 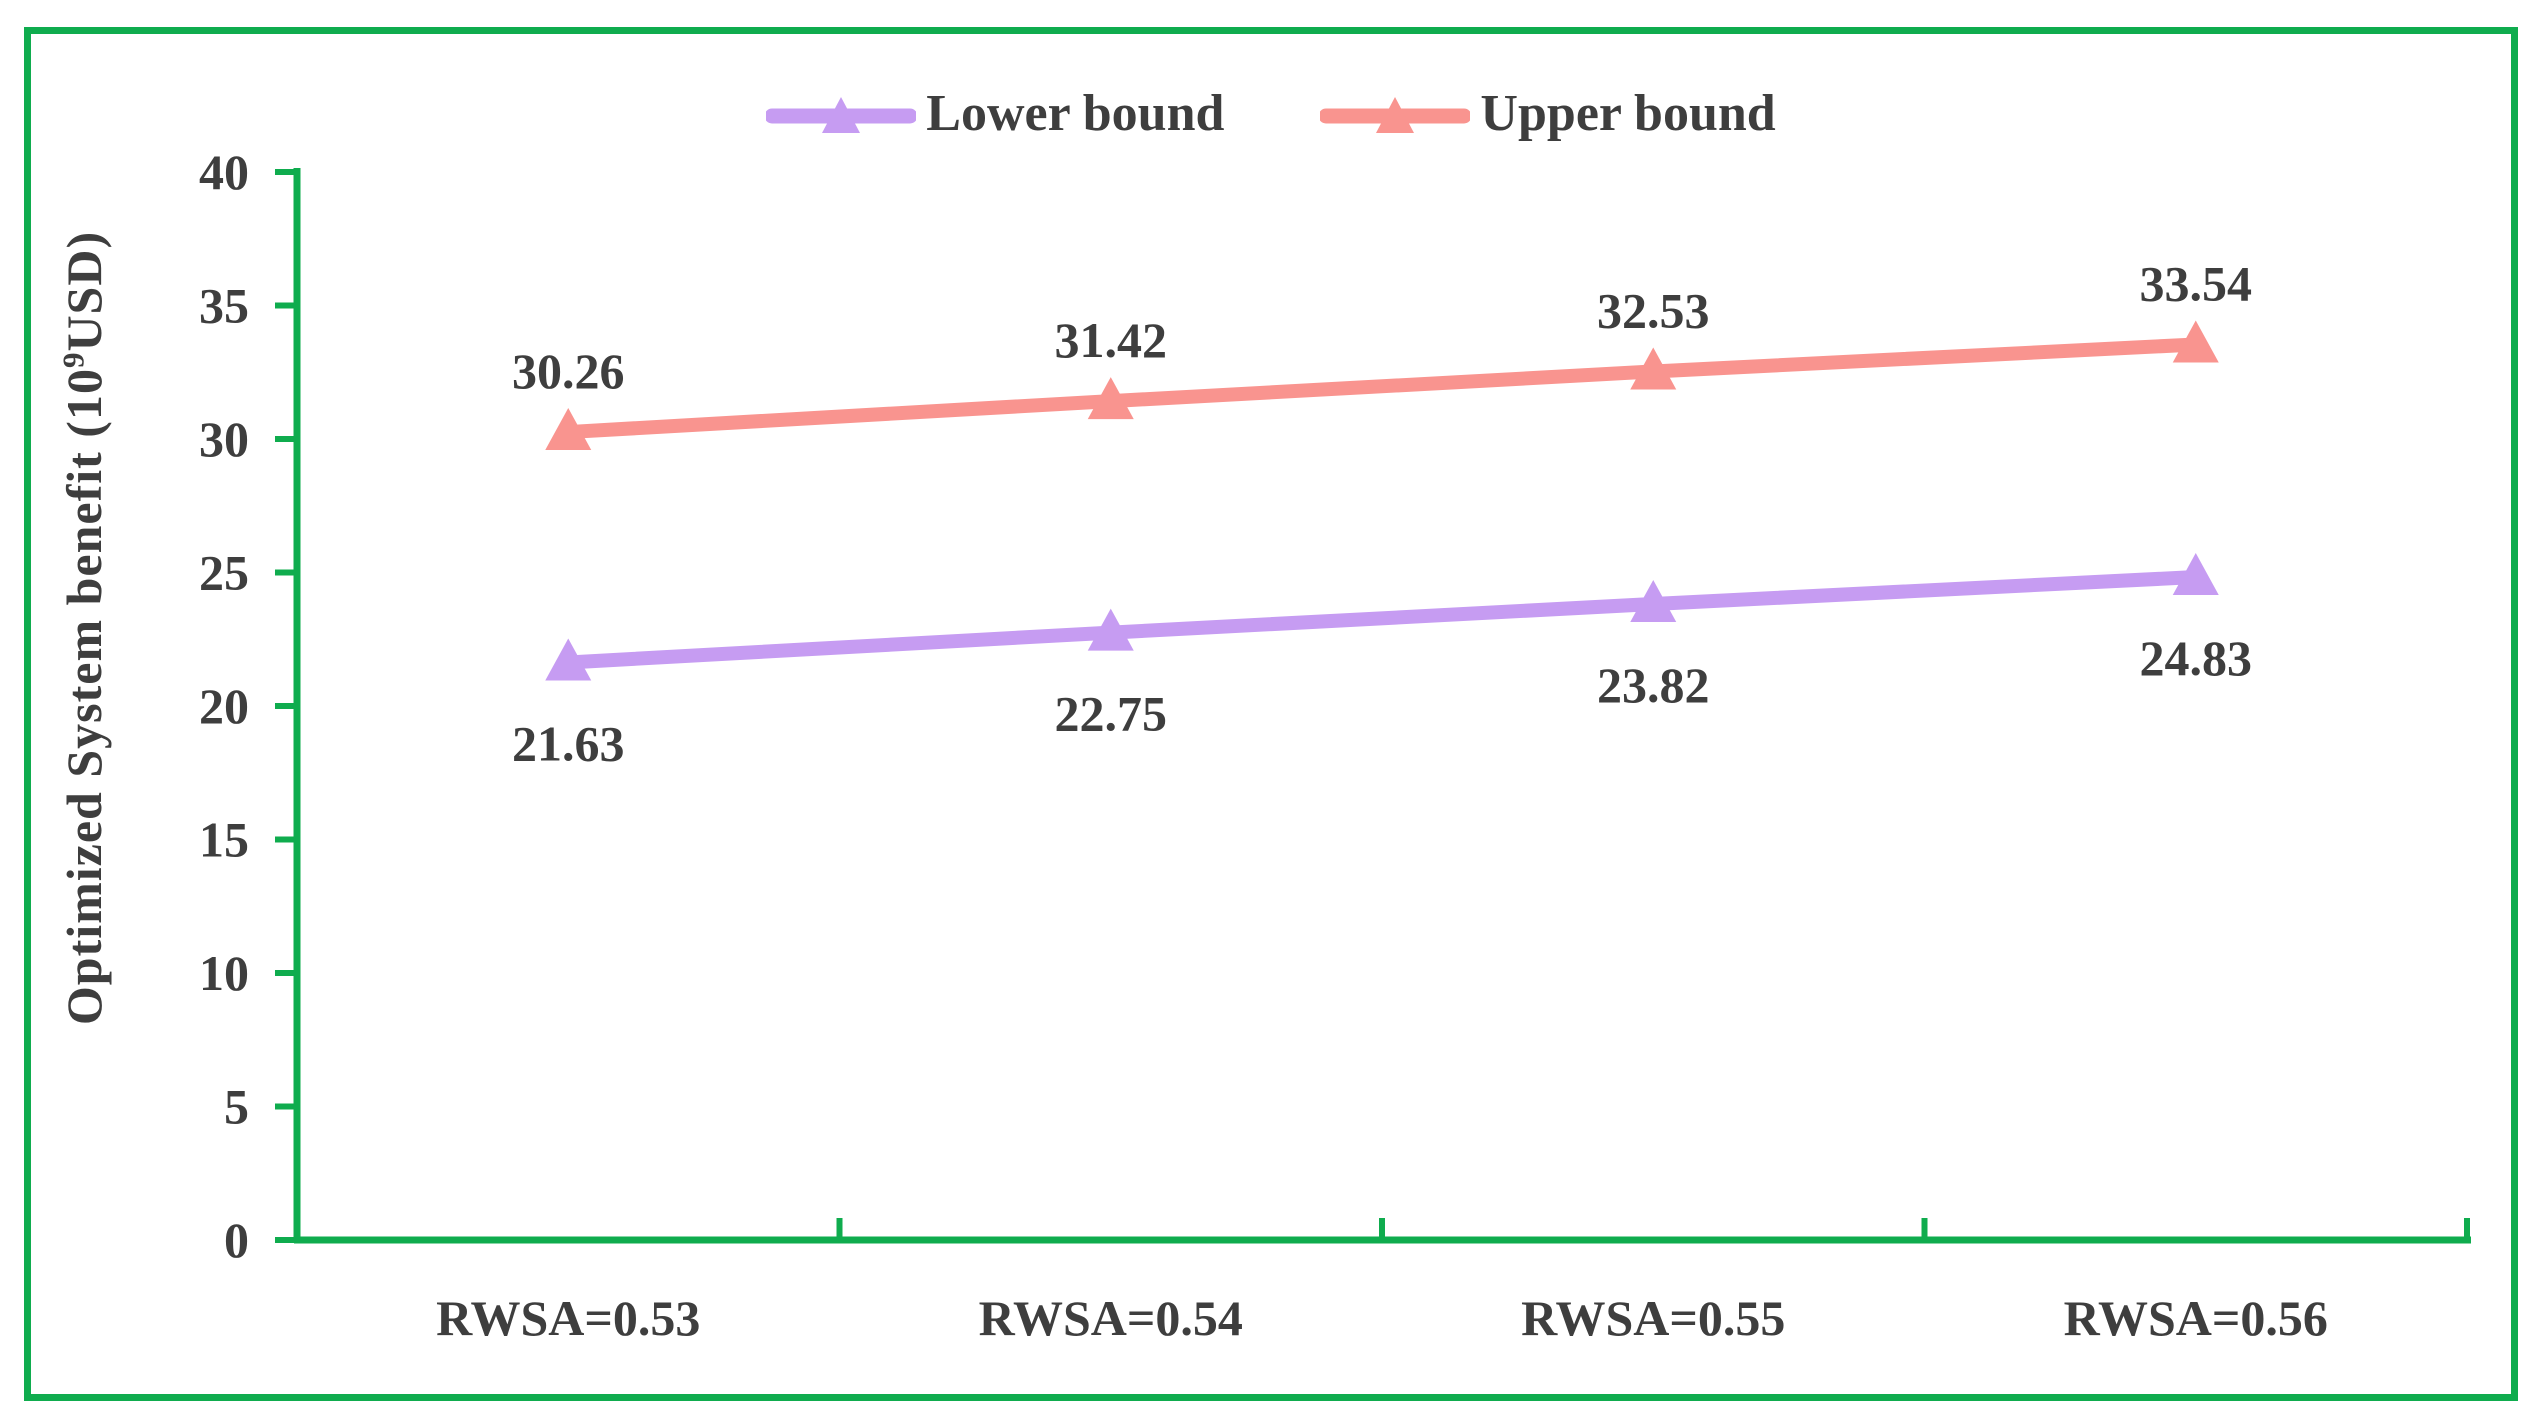 What do you see at coordinates (1075, 113) in the screenshot?
I see `legend-label-lower-bound: Lower bound` at bounding box center [1075, 113].